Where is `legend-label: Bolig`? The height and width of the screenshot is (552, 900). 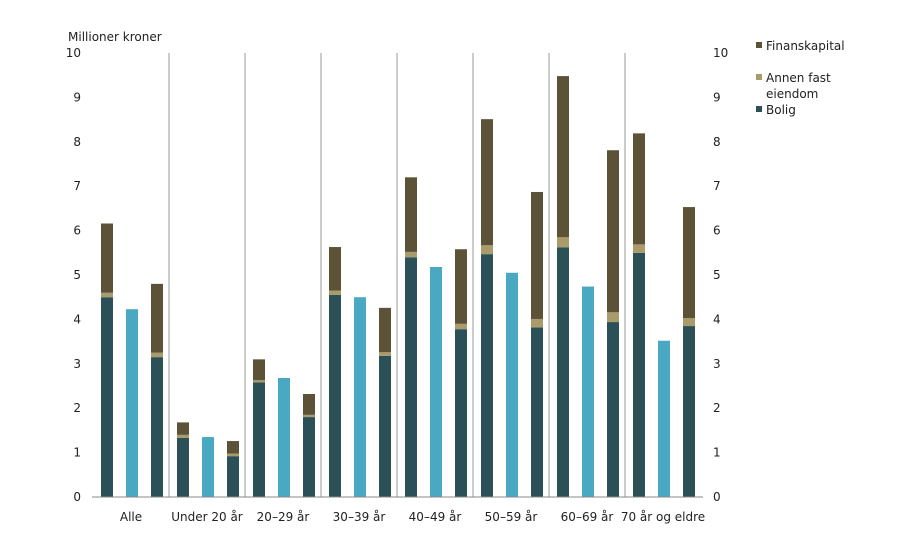
legend-label: Bolig is located at coordinates (781, 110).